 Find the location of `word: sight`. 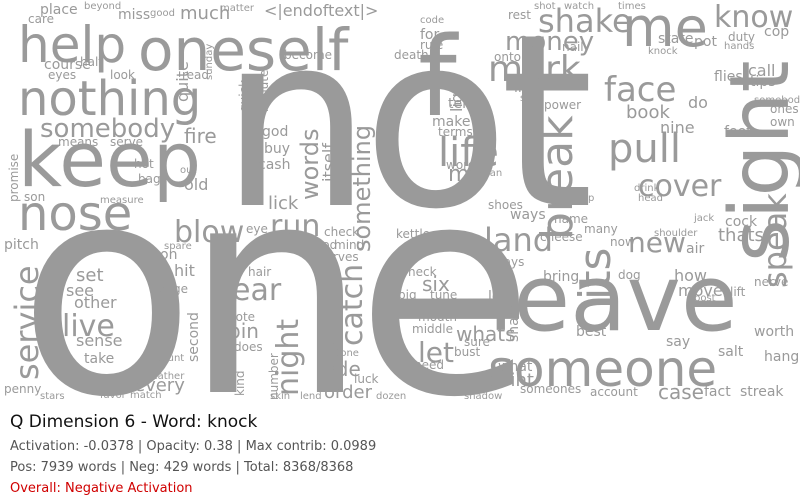

word: sight is located at coordinates (756, 161).